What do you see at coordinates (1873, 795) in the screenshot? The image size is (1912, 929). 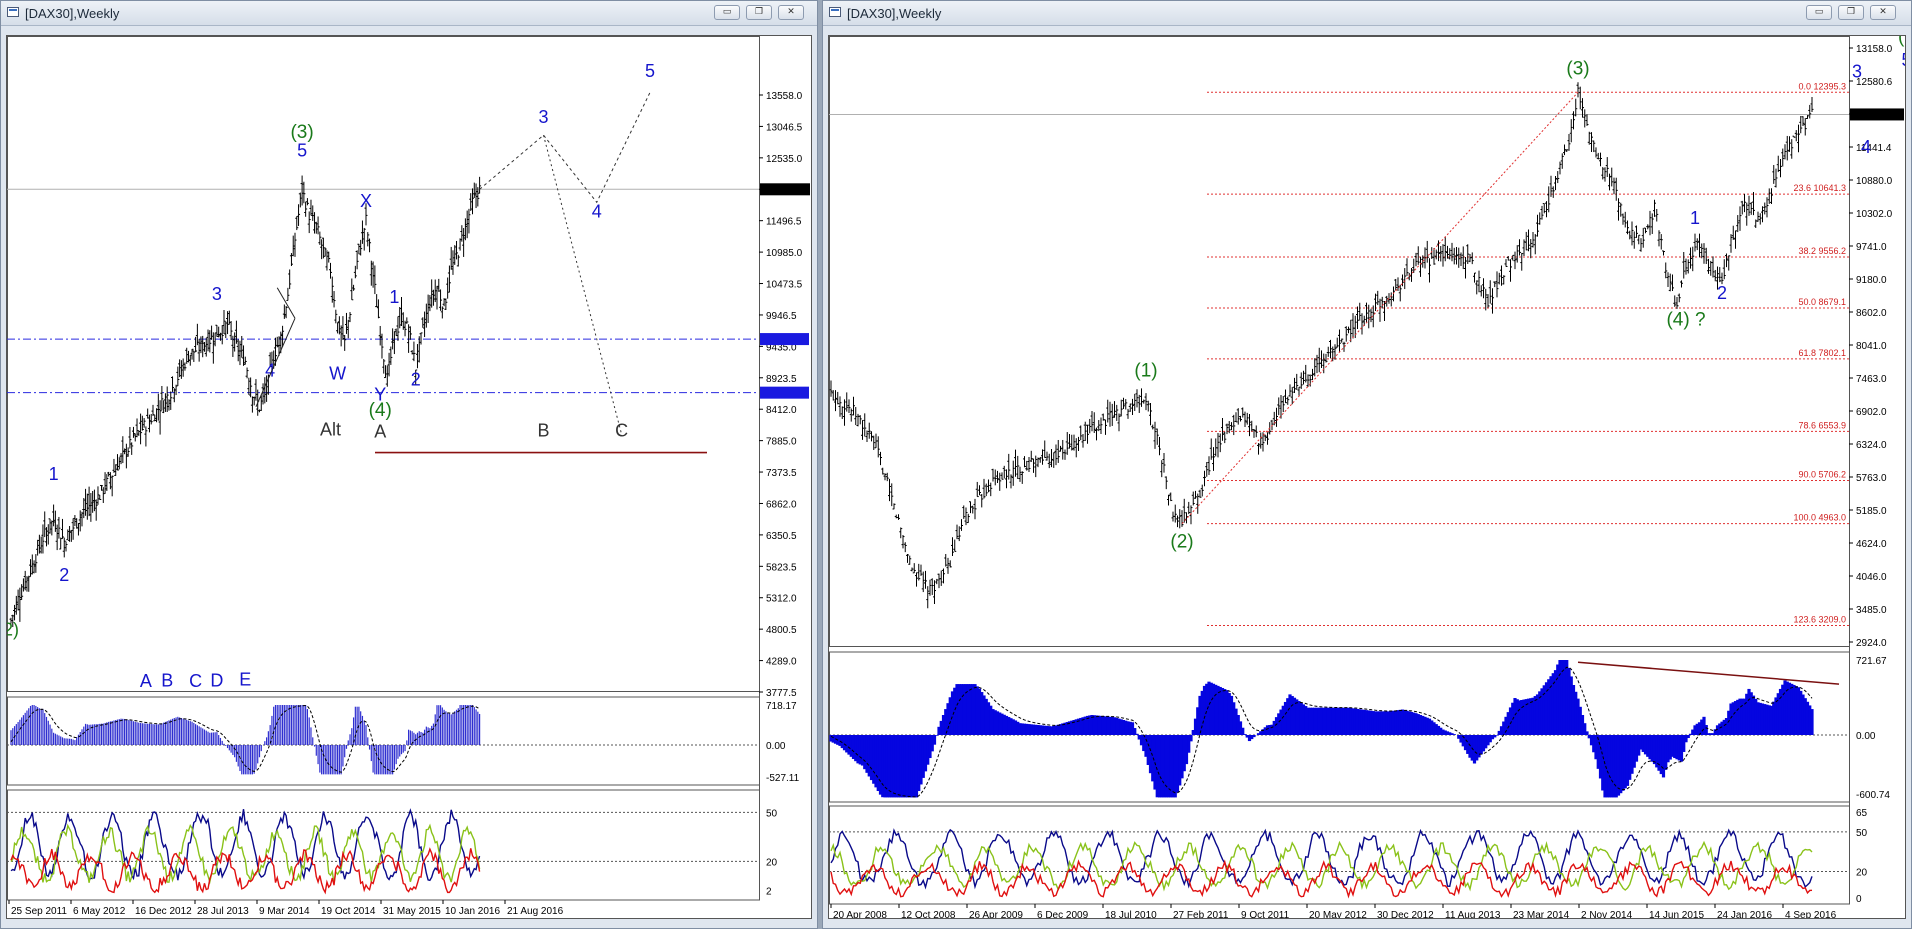 I see `macd-tick-label: -600.74` at bounding box center [1873, 795].